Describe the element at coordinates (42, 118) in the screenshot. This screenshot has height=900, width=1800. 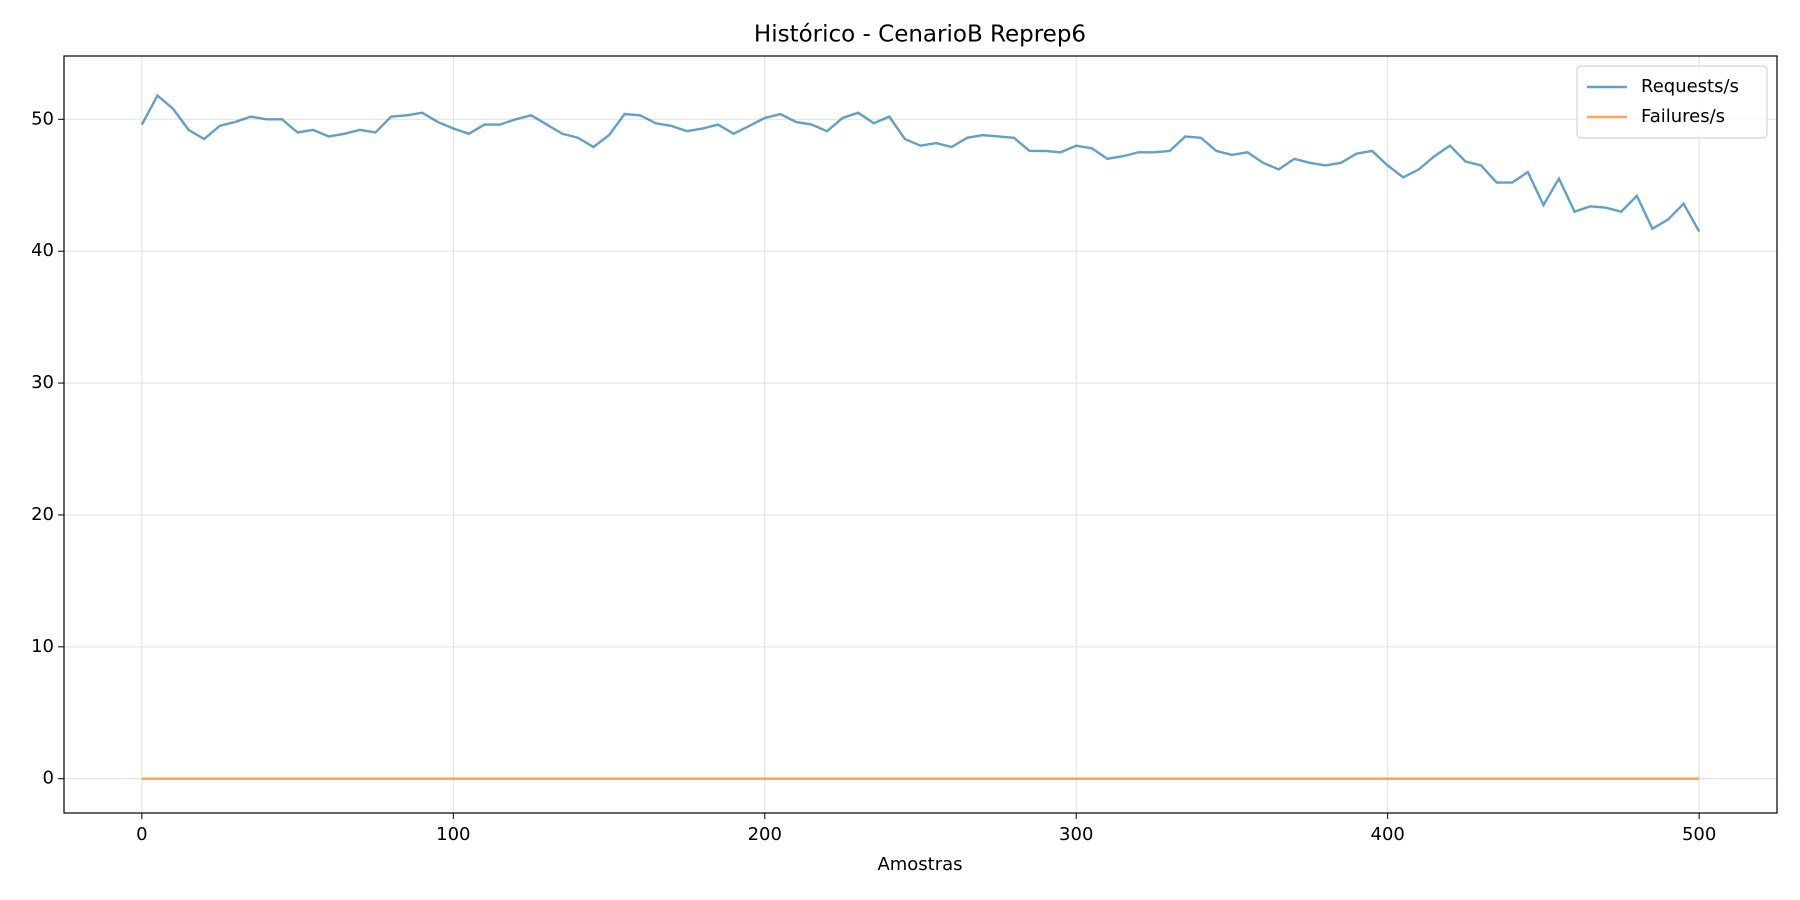
I see `y-tick-label: 50` at that location.